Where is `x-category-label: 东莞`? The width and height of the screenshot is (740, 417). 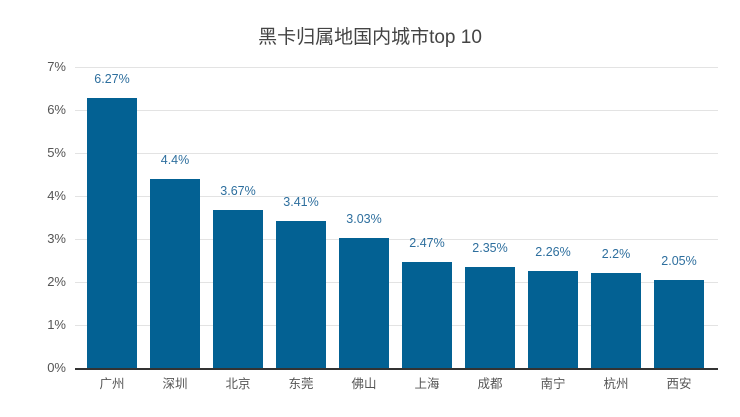 x-category-label: 东莞 is located at coordinates (301, 384).